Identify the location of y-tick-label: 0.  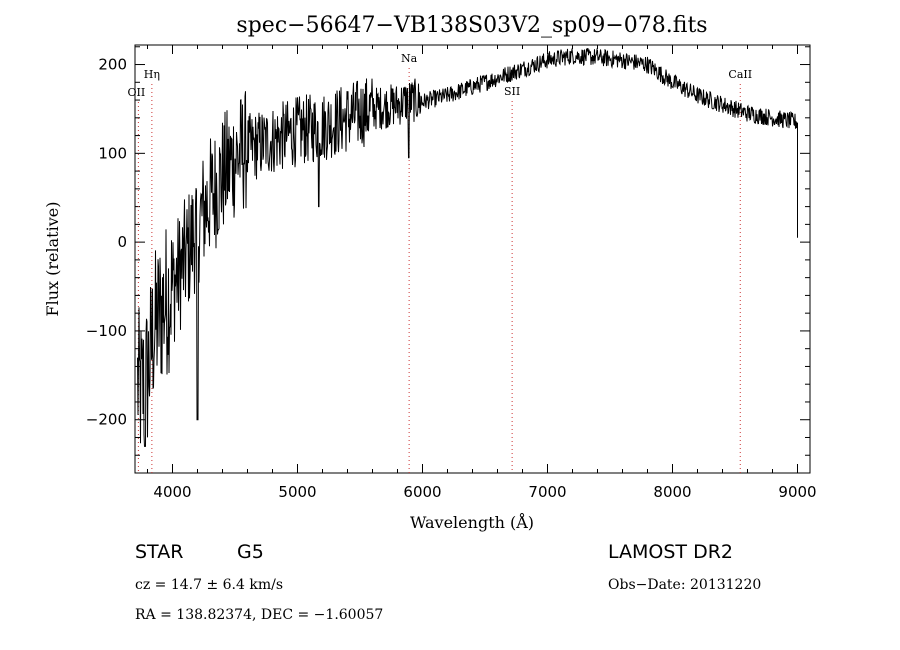
(122, 242).